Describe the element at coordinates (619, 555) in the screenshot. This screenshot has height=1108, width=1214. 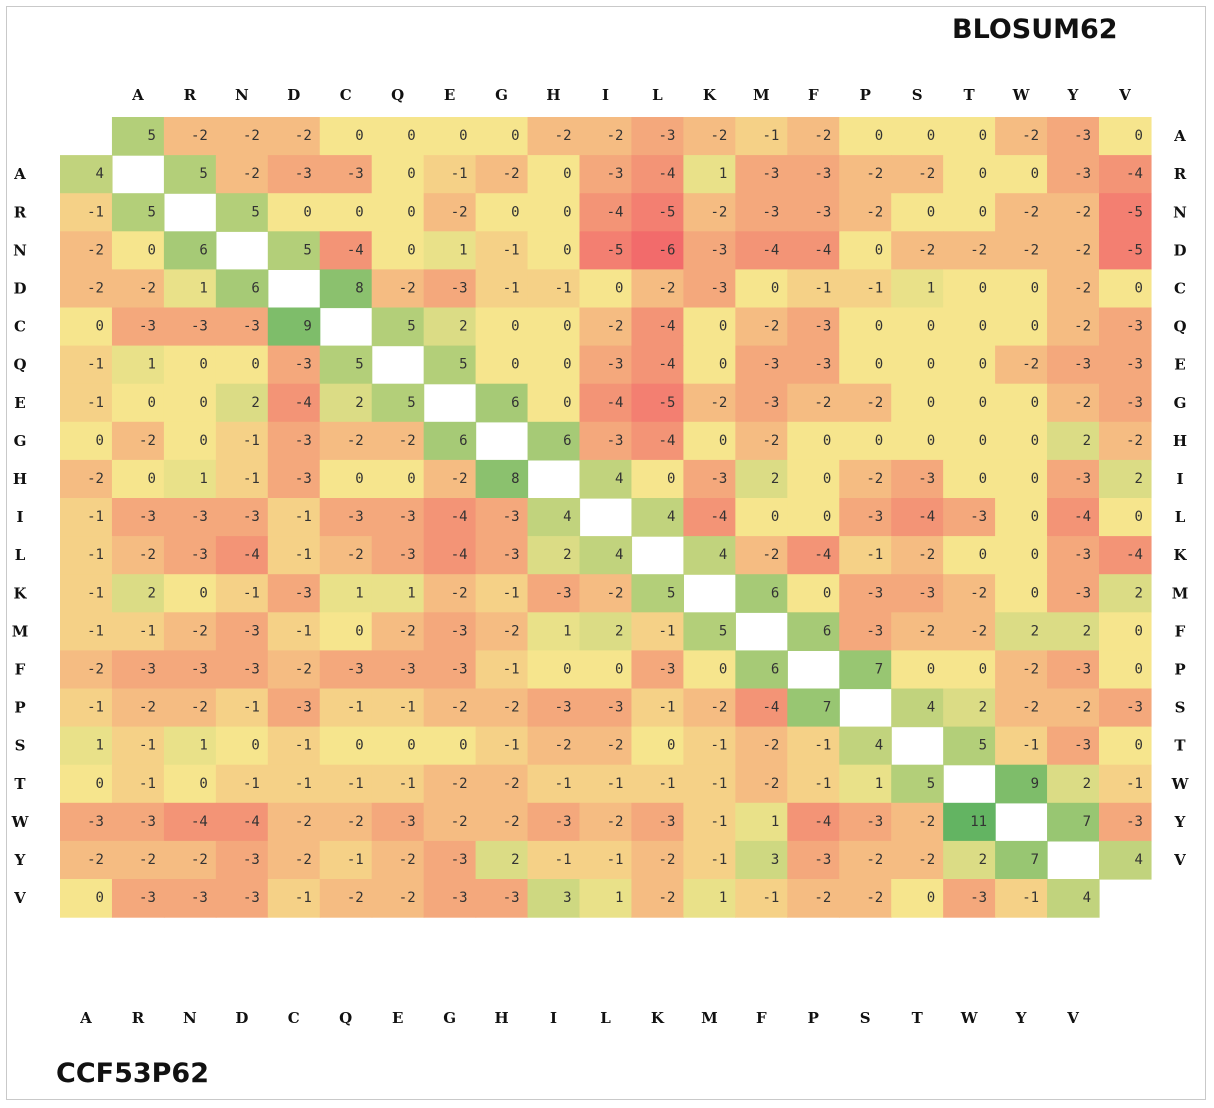
I see `lower-cell-value: 4` at that location.